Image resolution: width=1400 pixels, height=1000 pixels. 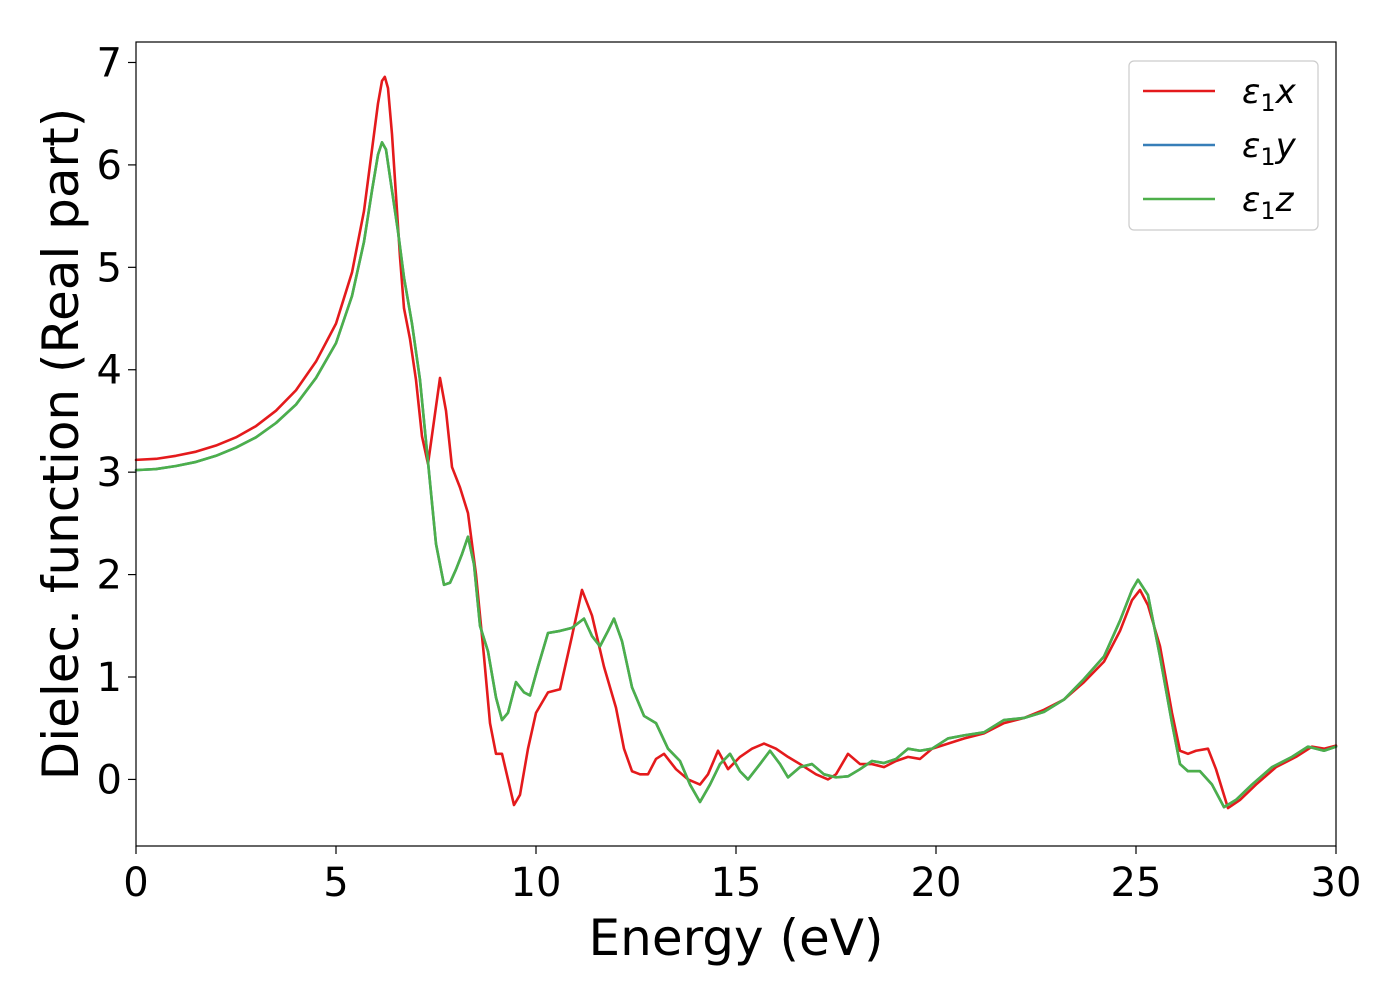 I want to click on x-tick-label: 20, so click(x=936, y=883).